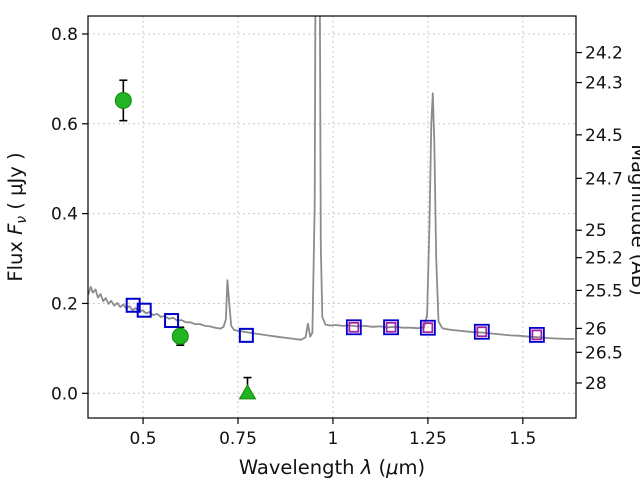  Describe the element at coordinates (596, 231) in the screenshot. I see `y-right-tick-label: 25` at that location.